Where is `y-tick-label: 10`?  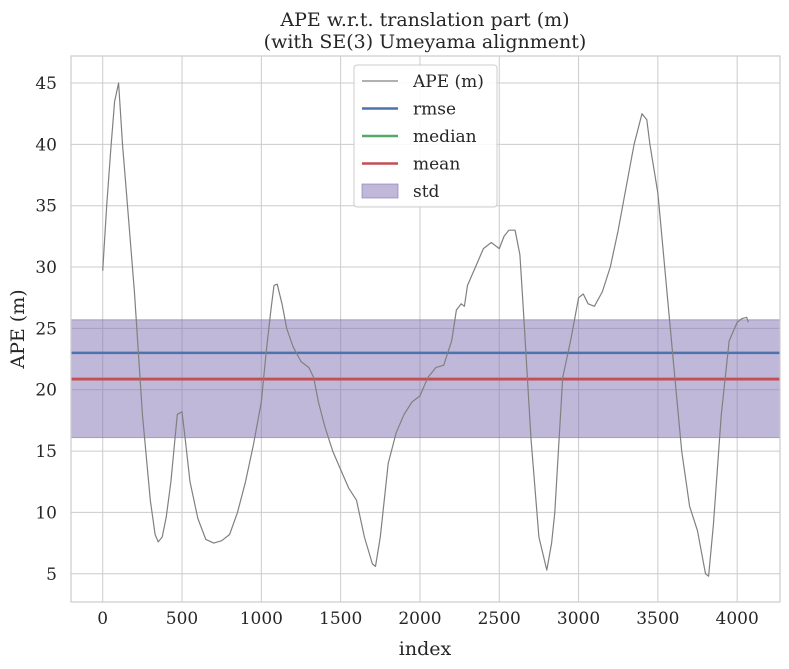
y-tick-label: 10 is located at coordinates (46, 513).